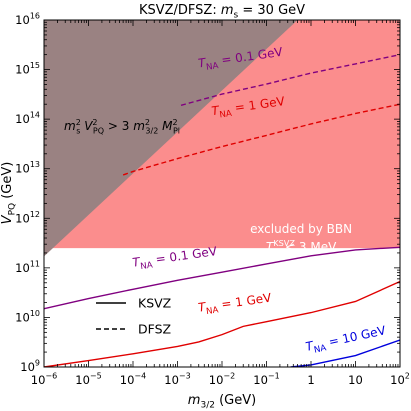  Describe the element at coordinates (133, 380) in the screenshot. I see `x-tick-label: 10⁻⁴` at that location.